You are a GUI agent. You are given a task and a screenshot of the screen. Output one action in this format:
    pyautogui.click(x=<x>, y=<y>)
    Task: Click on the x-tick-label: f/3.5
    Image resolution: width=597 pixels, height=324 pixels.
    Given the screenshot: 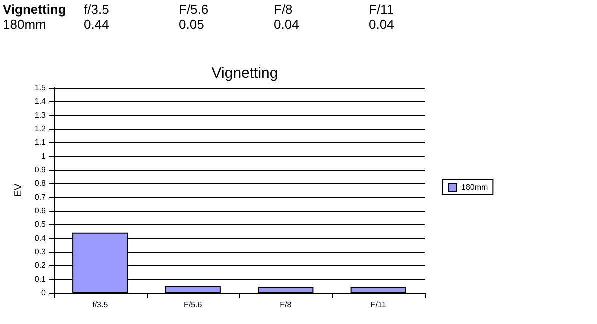 What is the action you would take?
    pyautogui.click(x=100, y=305)
    